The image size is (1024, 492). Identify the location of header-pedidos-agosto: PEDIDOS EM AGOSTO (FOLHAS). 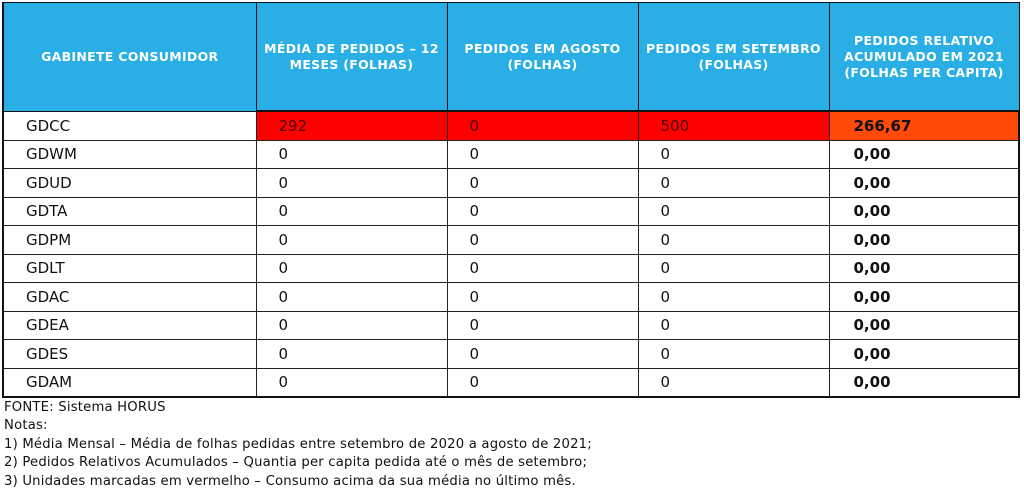
(542, 57).